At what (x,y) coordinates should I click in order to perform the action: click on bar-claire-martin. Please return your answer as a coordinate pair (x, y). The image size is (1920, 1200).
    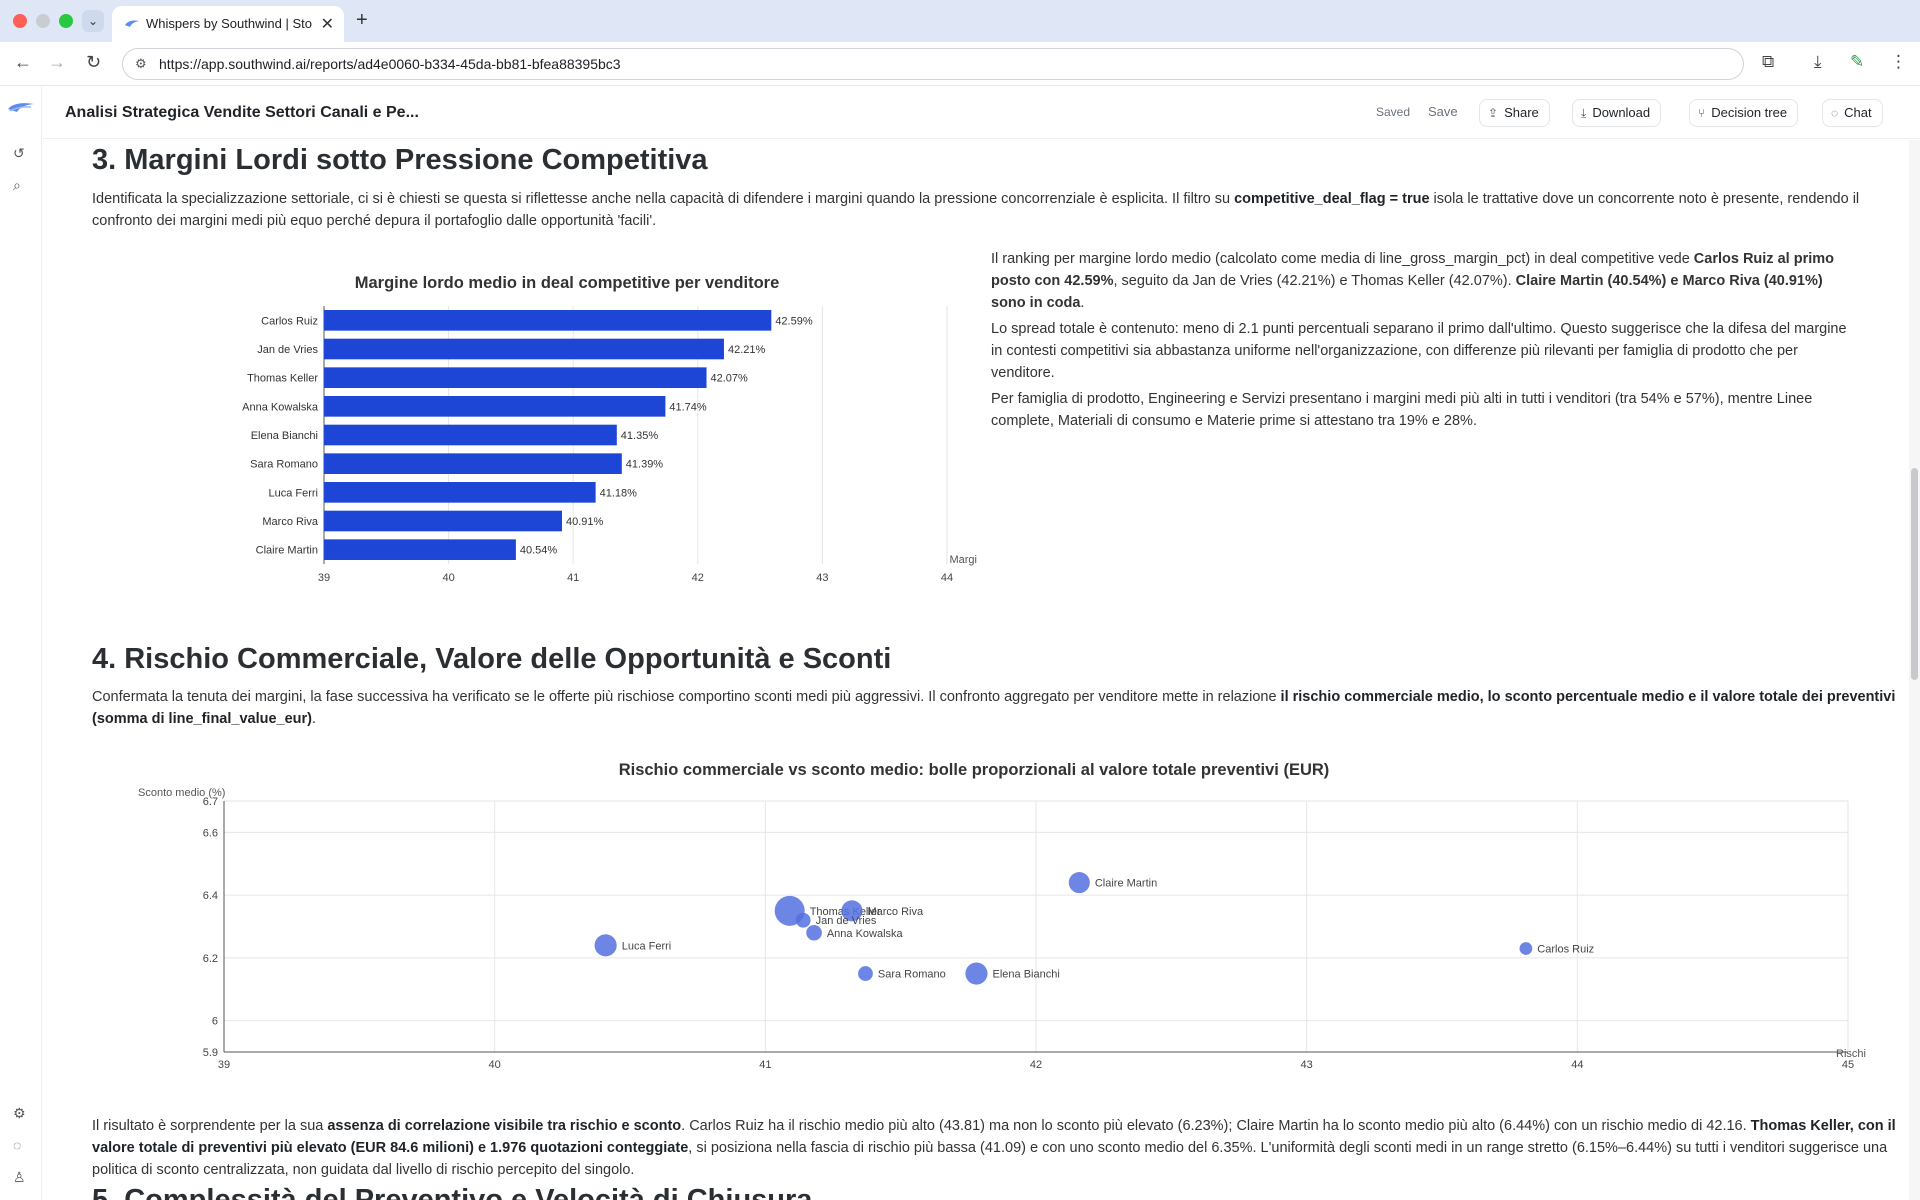
    Looking at the image, I should click on (420, 549).